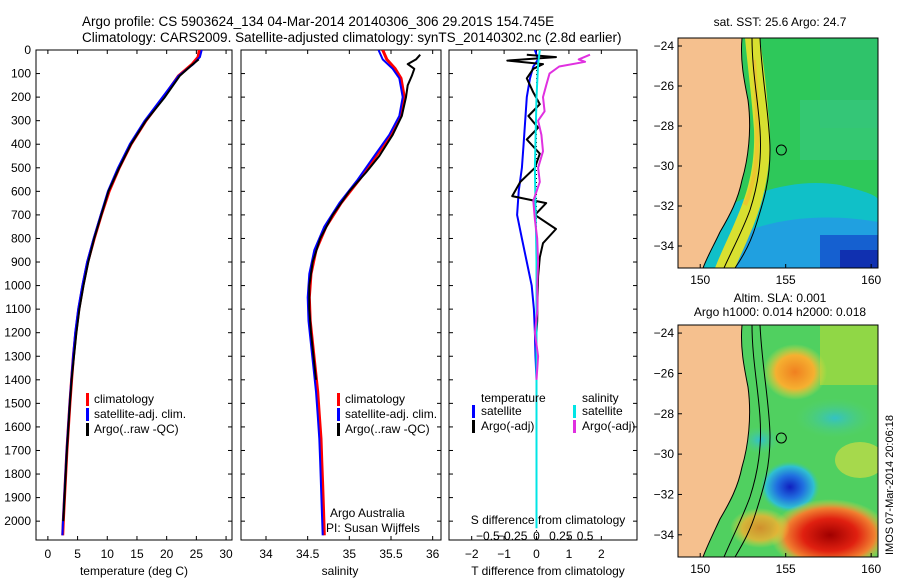  Describe the element at coordinates (27, 50) in the screenshot. I see `depth-tick-label: 0` at that location.